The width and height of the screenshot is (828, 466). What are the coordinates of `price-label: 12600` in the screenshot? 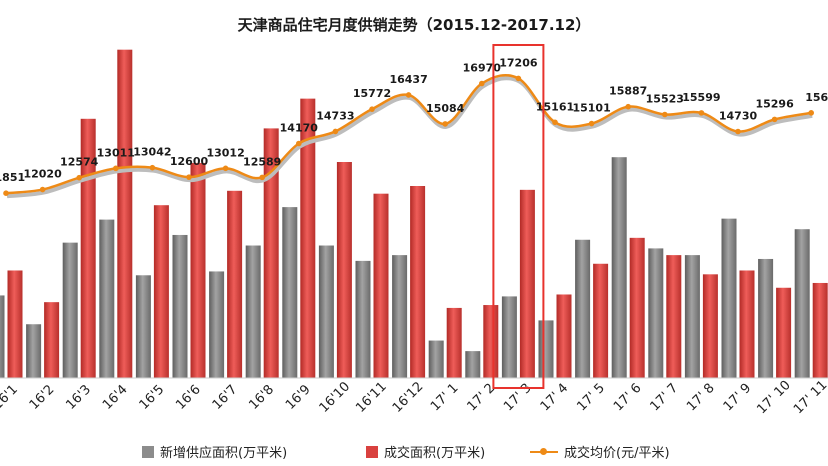 It's located at (189, 161).